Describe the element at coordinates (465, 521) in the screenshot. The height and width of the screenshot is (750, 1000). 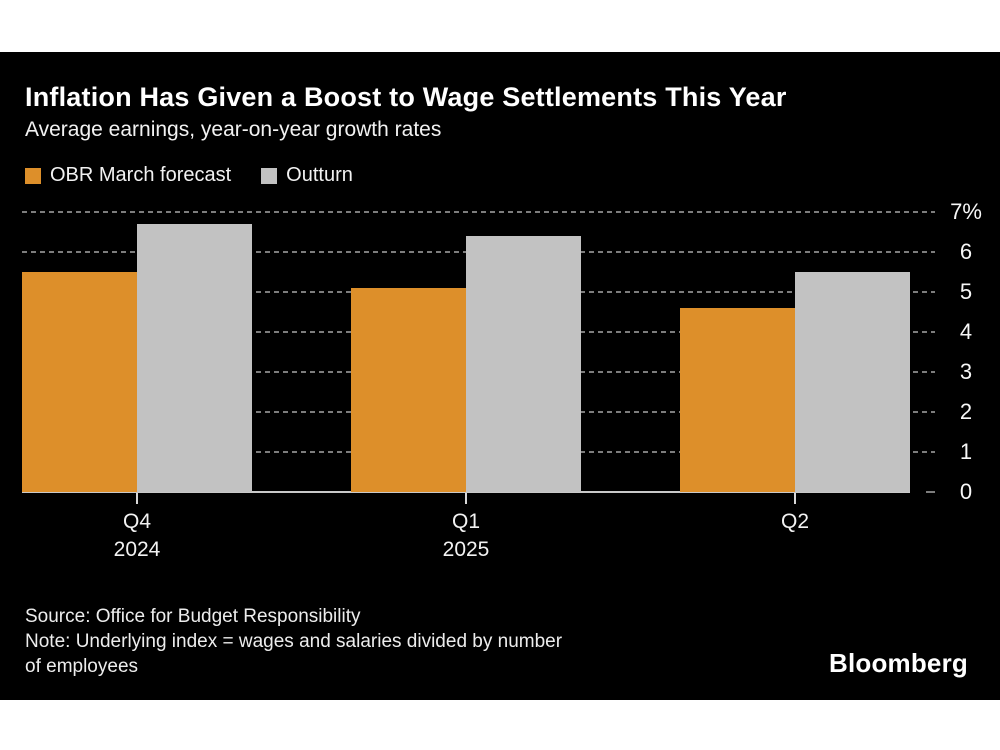
I see `x-axis-label-line: Q1` at that location.